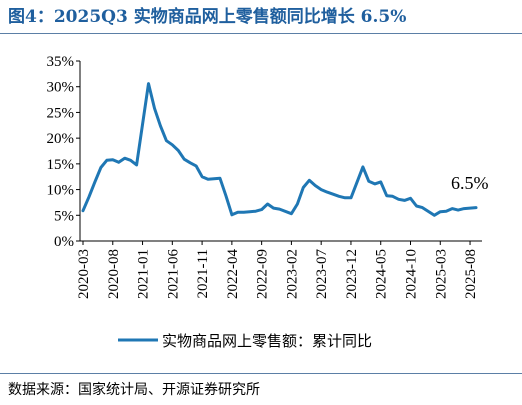  Describe the element at coordinates (382, 274) in the screenshot. I see `x-tick-label: 2024-05` at that location.